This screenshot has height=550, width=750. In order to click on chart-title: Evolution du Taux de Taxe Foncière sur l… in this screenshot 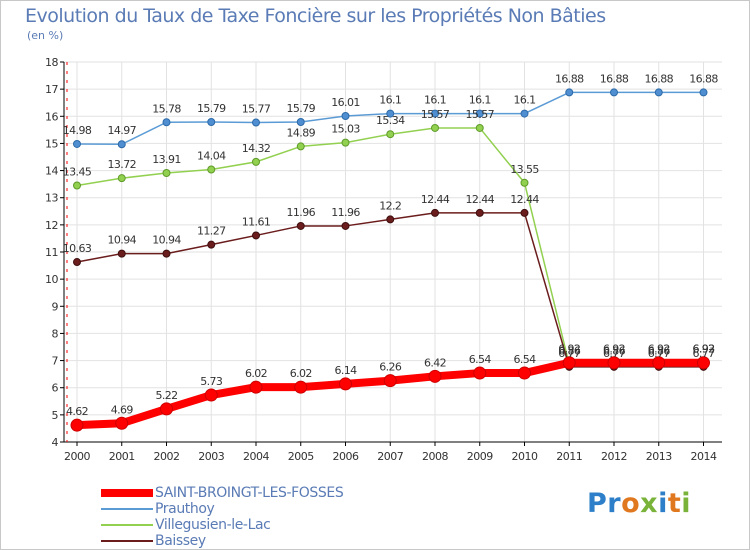, I will do `click(315, 16)`.